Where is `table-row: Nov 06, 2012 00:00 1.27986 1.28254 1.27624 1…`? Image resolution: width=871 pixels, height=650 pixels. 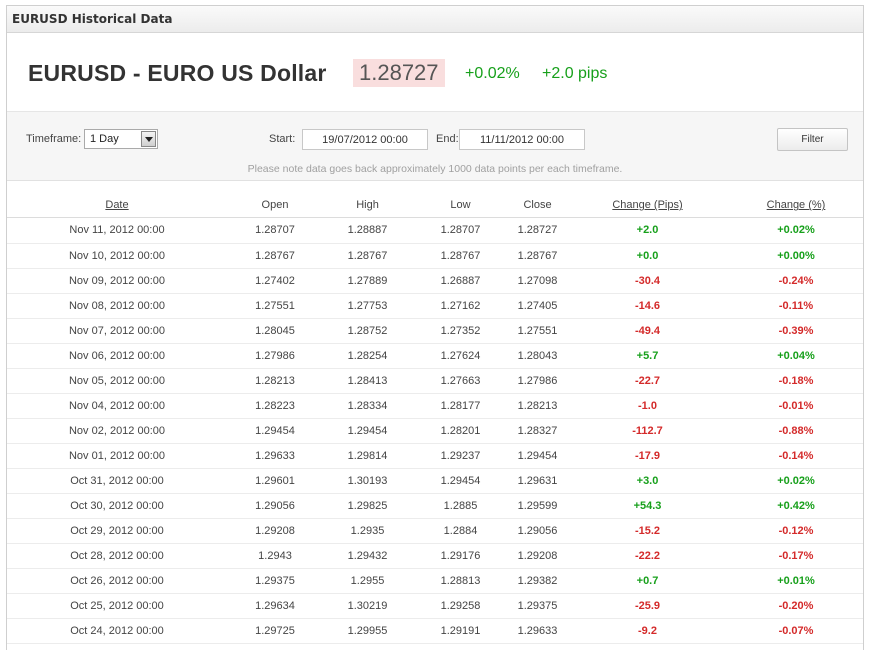
table-row: Nov 06, 2012 00:00 1.27986 1.28254 1.27624 1… is located at coordinates (435, 356).